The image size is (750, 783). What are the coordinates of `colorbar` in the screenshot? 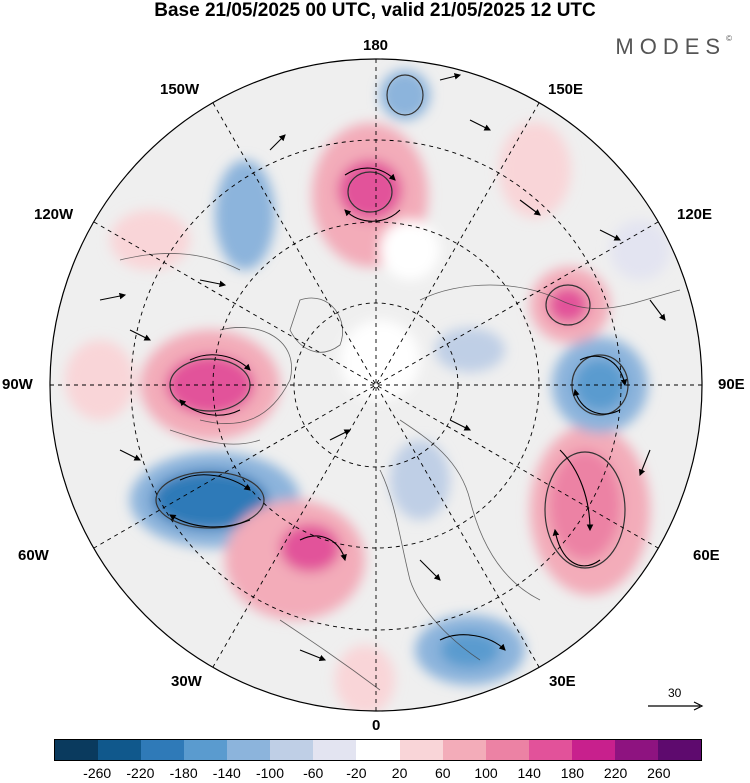 It's located at (378, 750).